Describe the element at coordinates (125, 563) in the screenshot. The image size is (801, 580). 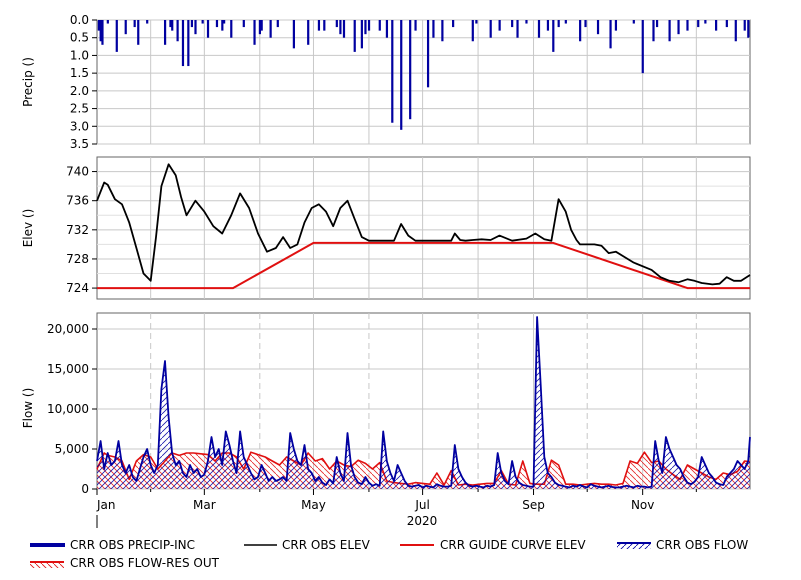
I see `legend-item-resout: CRR OBS FLOW-RES OUT` at that location.